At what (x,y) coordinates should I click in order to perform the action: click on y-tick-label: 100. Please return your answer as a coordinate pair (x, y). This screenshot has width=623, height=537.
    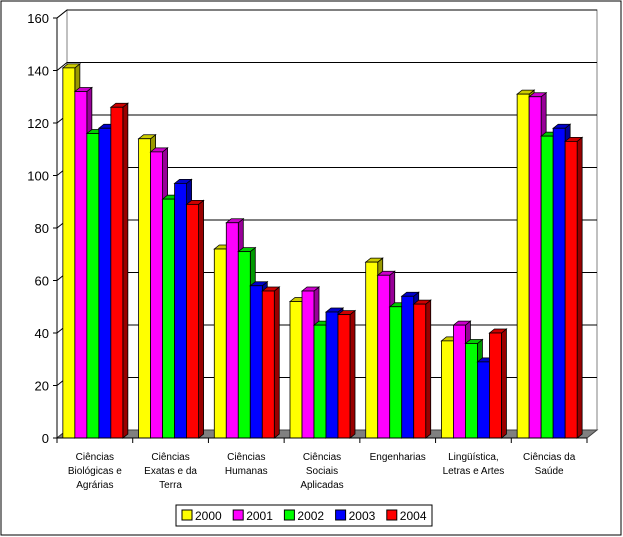
    Looking at the image, I should click on (38, 176).